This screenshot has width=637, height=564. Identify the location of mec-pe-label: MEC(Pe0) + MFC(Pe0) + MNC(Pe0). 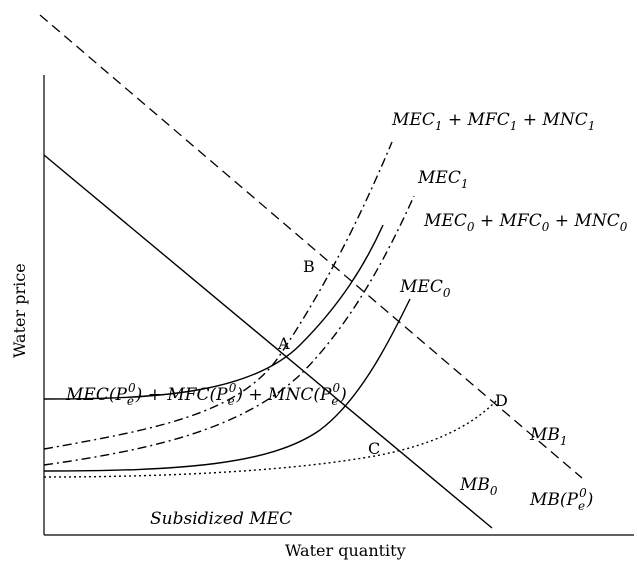
(206, 394).